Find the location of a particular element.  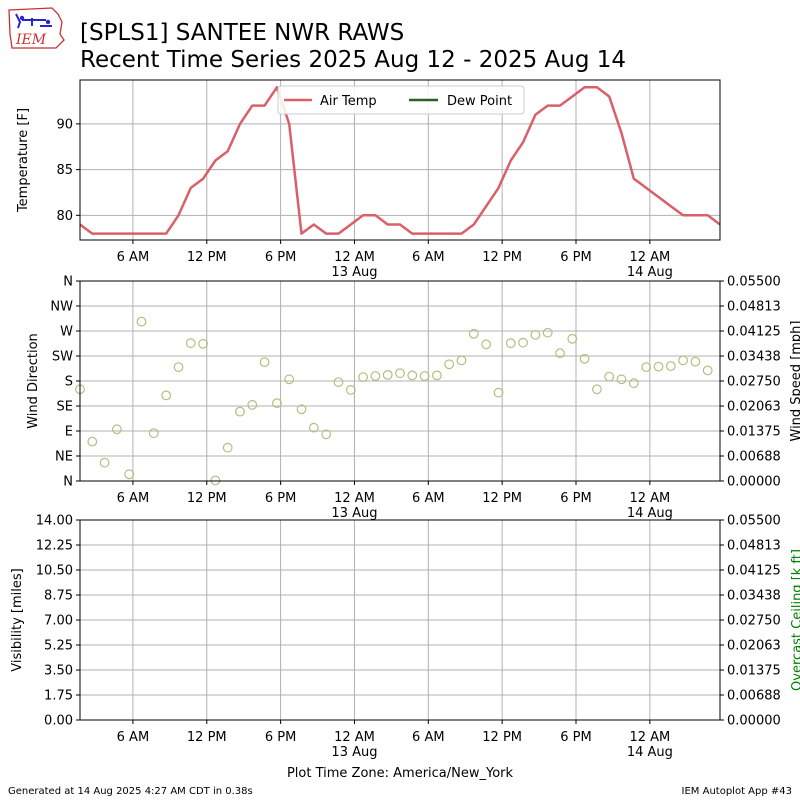

wind-xtick-label-3: 12 AM is located at coordinates (354, 498).